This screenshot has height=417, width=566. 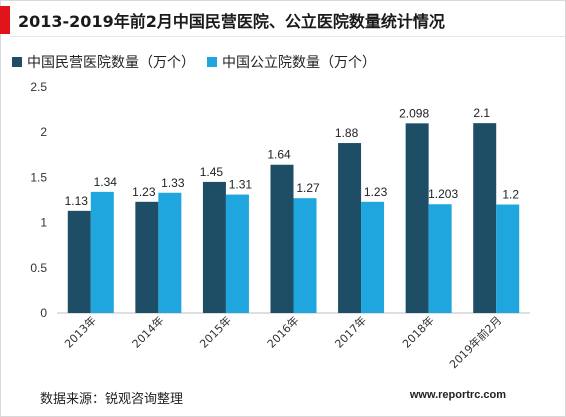 I want to click on y-tick-label: 1, so click(x=43, y=223).